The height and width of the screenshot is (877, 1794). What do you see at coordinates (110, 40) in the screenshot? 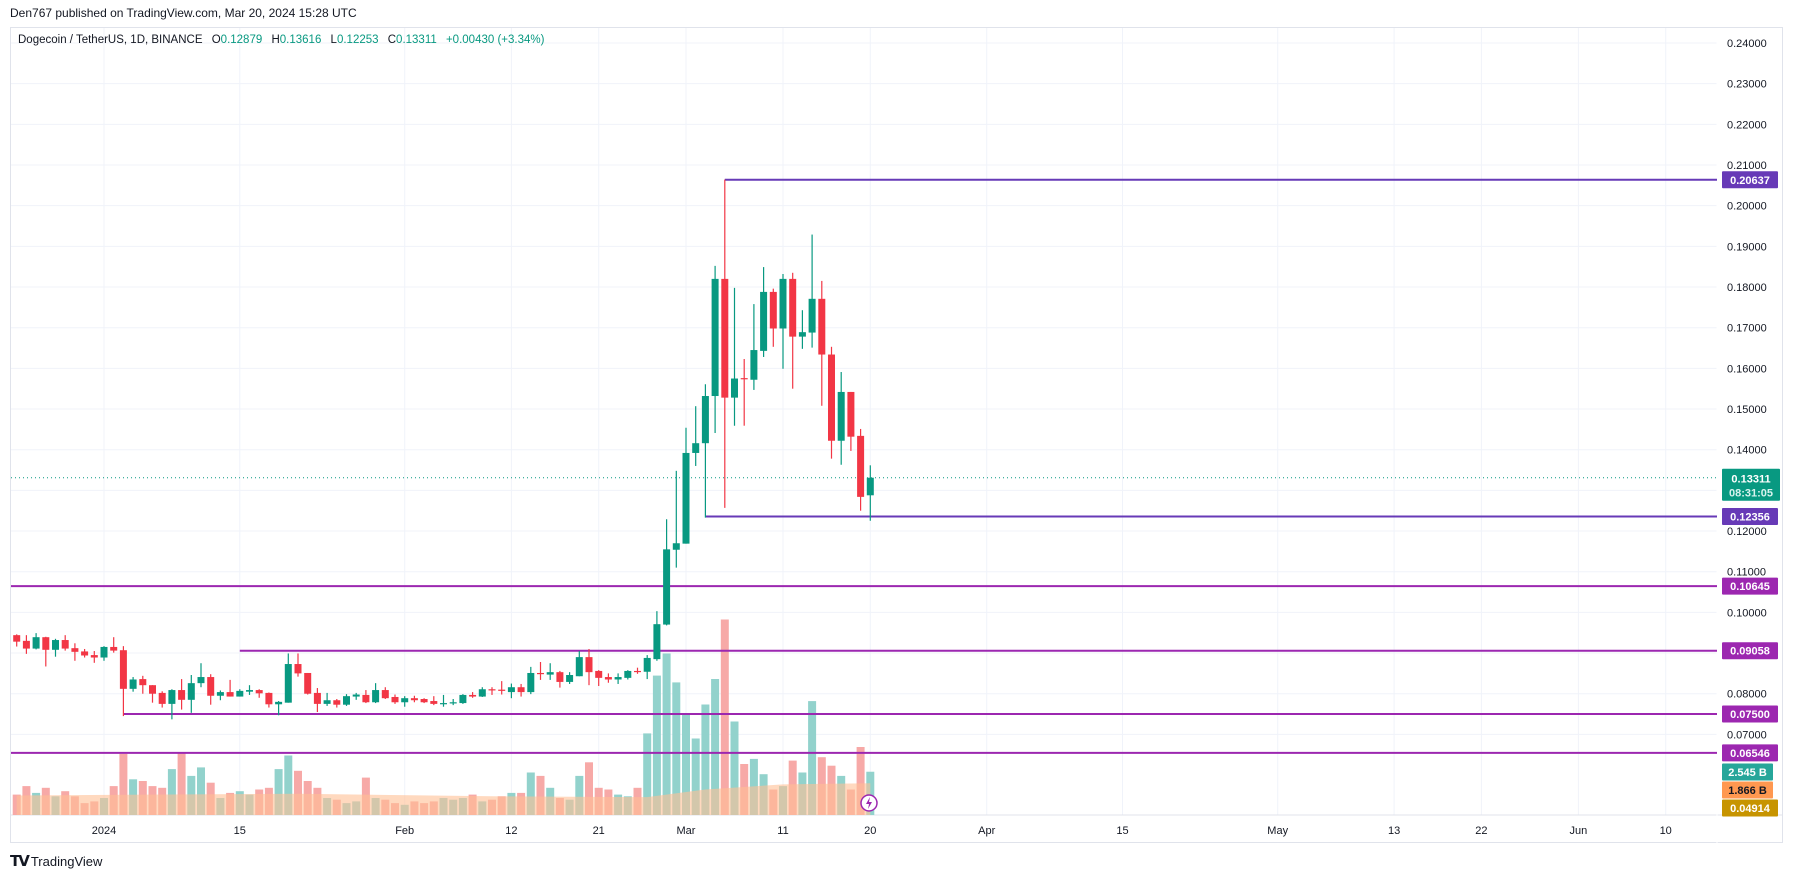
I see `symbol-title: Dogecoin / TetherUS, 1D, BINANCE` at bounding box center [110, 40].